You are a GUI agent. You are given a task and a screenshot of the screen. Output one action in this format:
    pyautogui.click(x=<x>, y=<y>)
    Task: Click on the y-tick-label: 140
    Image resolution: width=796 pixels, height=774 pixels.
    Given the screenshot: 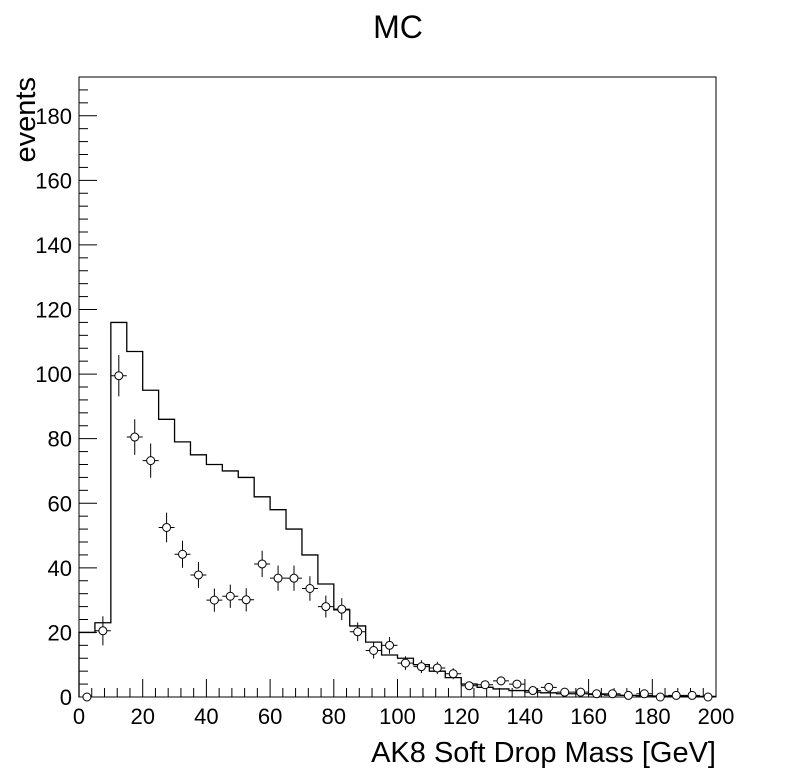 What is the action you would take?
    pyautogui.click(x=53, y=245)
    